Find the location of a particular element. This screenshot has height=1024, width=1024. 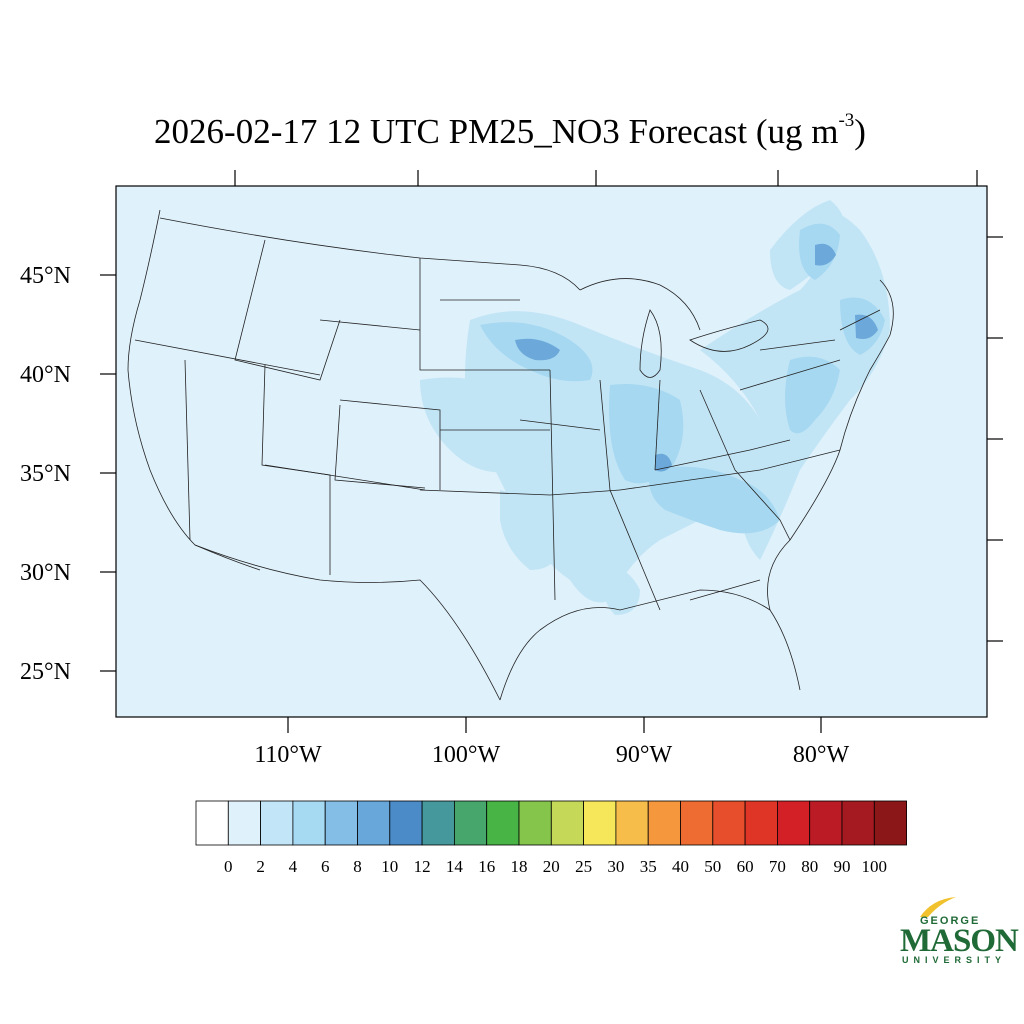

logo-line-university: UNIVERSITY is located at coordinates (954, 960).